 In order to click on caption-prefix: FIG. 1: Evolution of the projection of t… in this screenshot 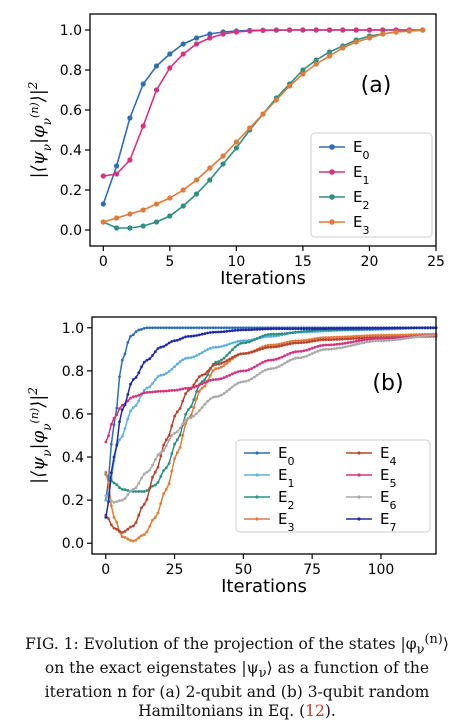, I will do `click(221, 644)`.